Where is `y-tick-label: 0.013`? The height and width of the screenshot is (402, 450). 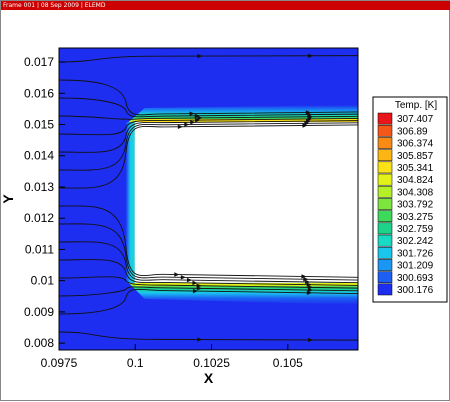
y-tick-label: 0.013 is located at coordinates (39, 187).